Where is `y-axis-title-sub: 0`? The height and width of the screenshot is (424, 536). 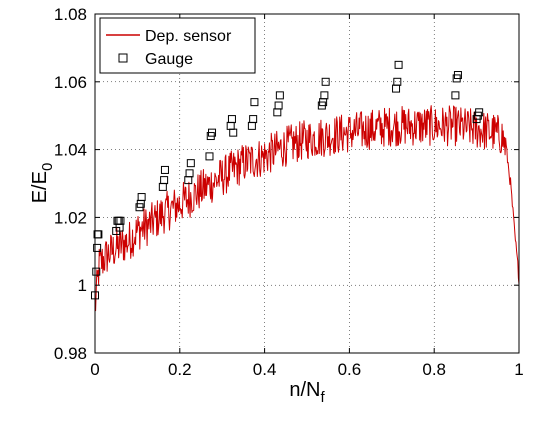 y-axis-title-sub: 0 is located at coordinates (47, 167).